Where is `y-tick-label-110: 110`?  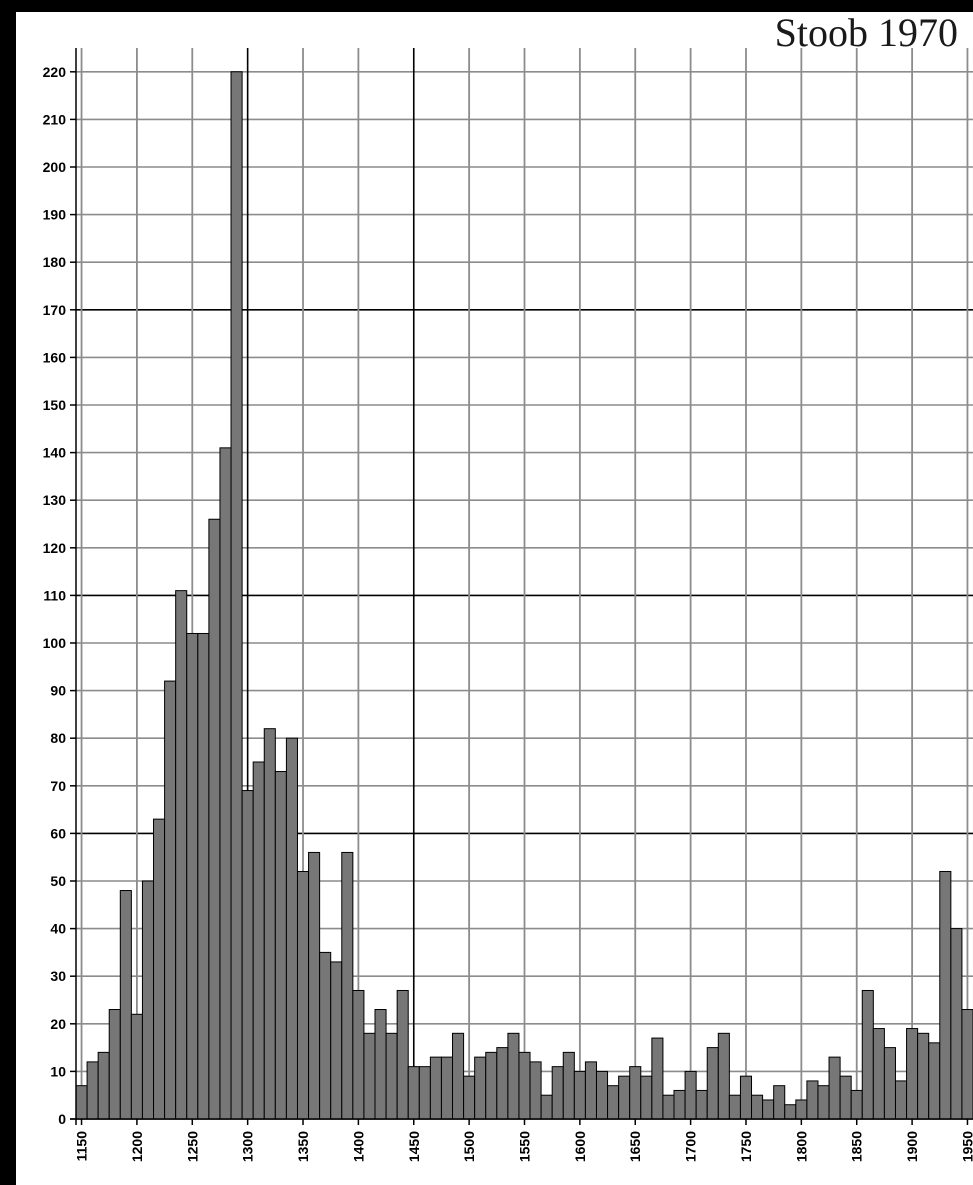
y-tick-label-110: 110 is located at coordinates (54, 595).